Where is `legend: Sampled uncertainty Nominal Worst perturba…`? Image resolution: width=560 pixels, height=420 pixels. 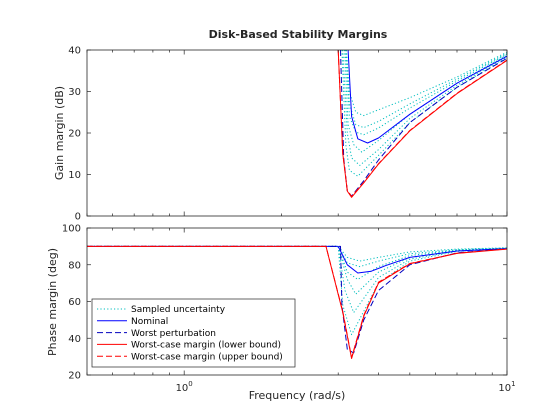
legend: Sampled uncertainty Nominal Worst perturba… is located at coordinates (193, 333).